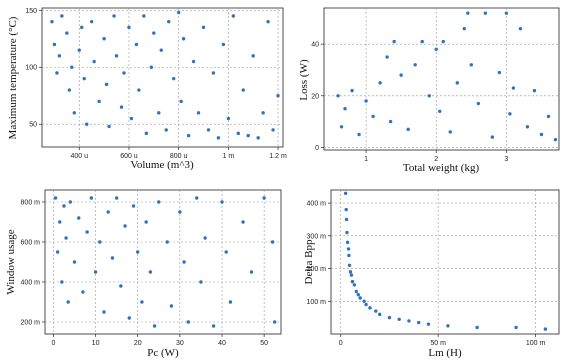 This screenshot has width=568, height=364. What do you see at coordinates (264, 343) in the screenshot?
I see `x-tick-label: 50` at bounding box center [264, 343].